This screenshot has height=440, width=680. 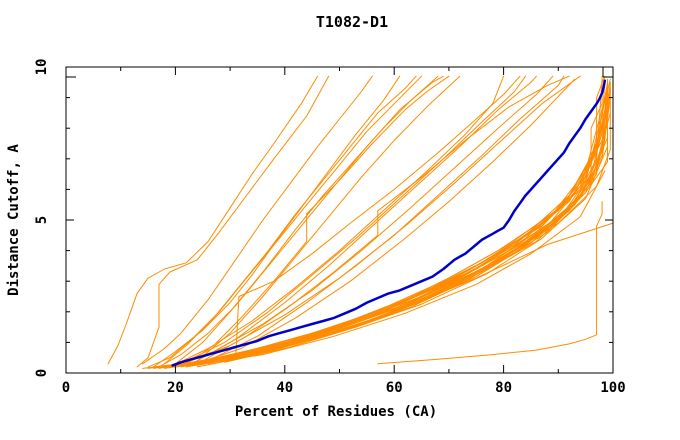 I want to click on x-tick-label: 100, so click(x=612, y=388).